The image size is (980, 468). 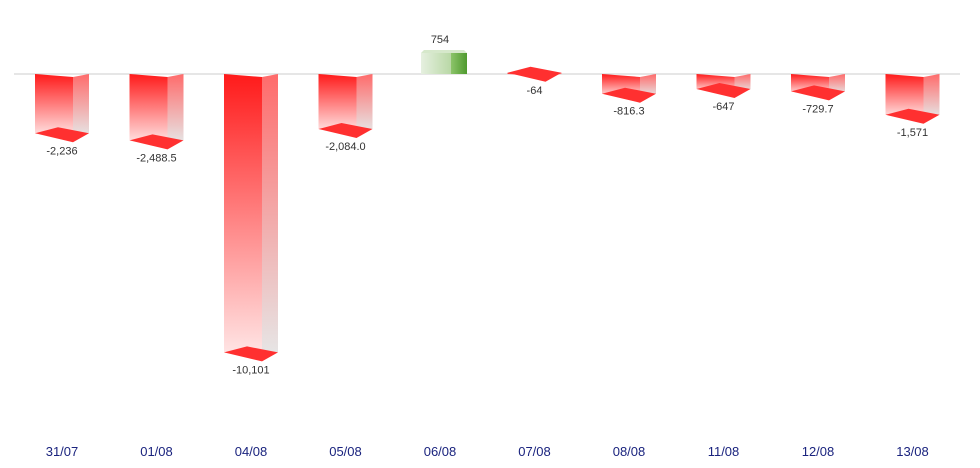 What do you see at coordinates (629, 451) in the screenshot?
I see `x-tick-label-08-08: 08/08` at bounding box center [629, 451].